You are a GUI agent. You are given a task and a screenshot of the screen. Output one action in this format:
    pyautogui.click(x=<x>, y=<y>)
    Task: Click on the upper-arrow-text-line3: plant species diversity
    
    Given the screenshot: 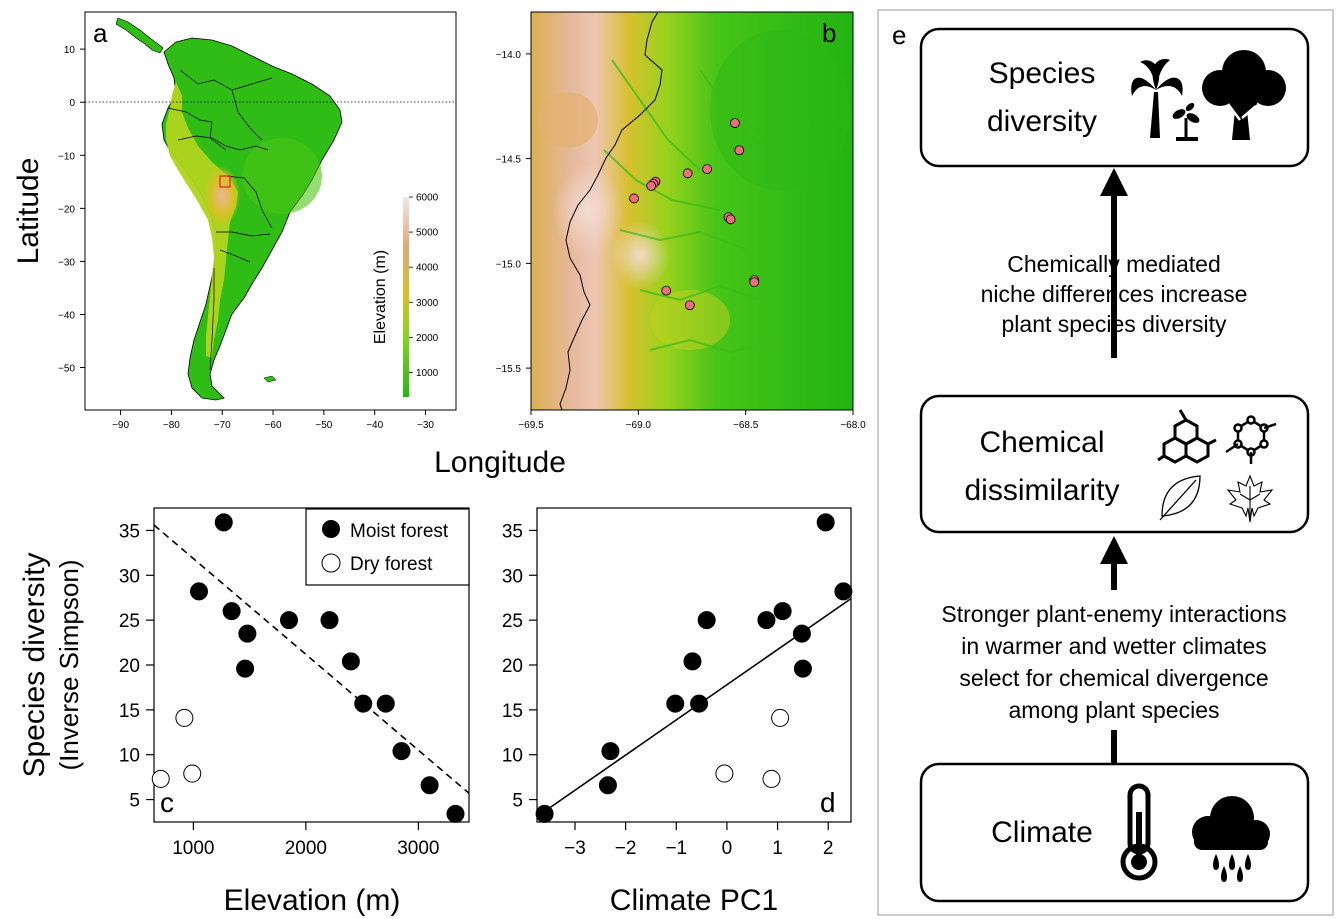 What is the action you would take?
    pyautogui.click(x=1114, y=324)
    